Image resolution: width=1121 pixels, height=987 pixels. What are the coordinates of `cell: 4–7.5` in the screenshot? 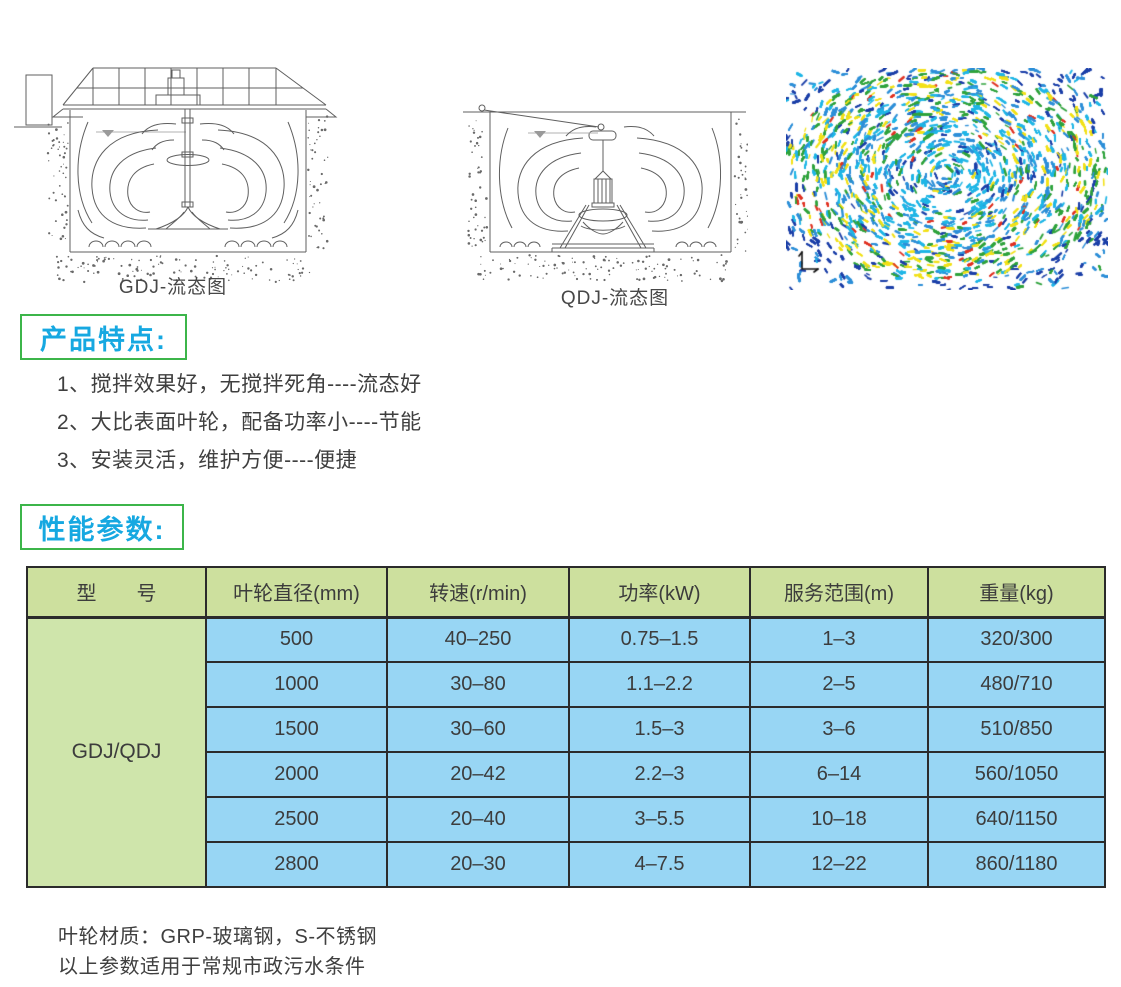 It's located at (659, 864).